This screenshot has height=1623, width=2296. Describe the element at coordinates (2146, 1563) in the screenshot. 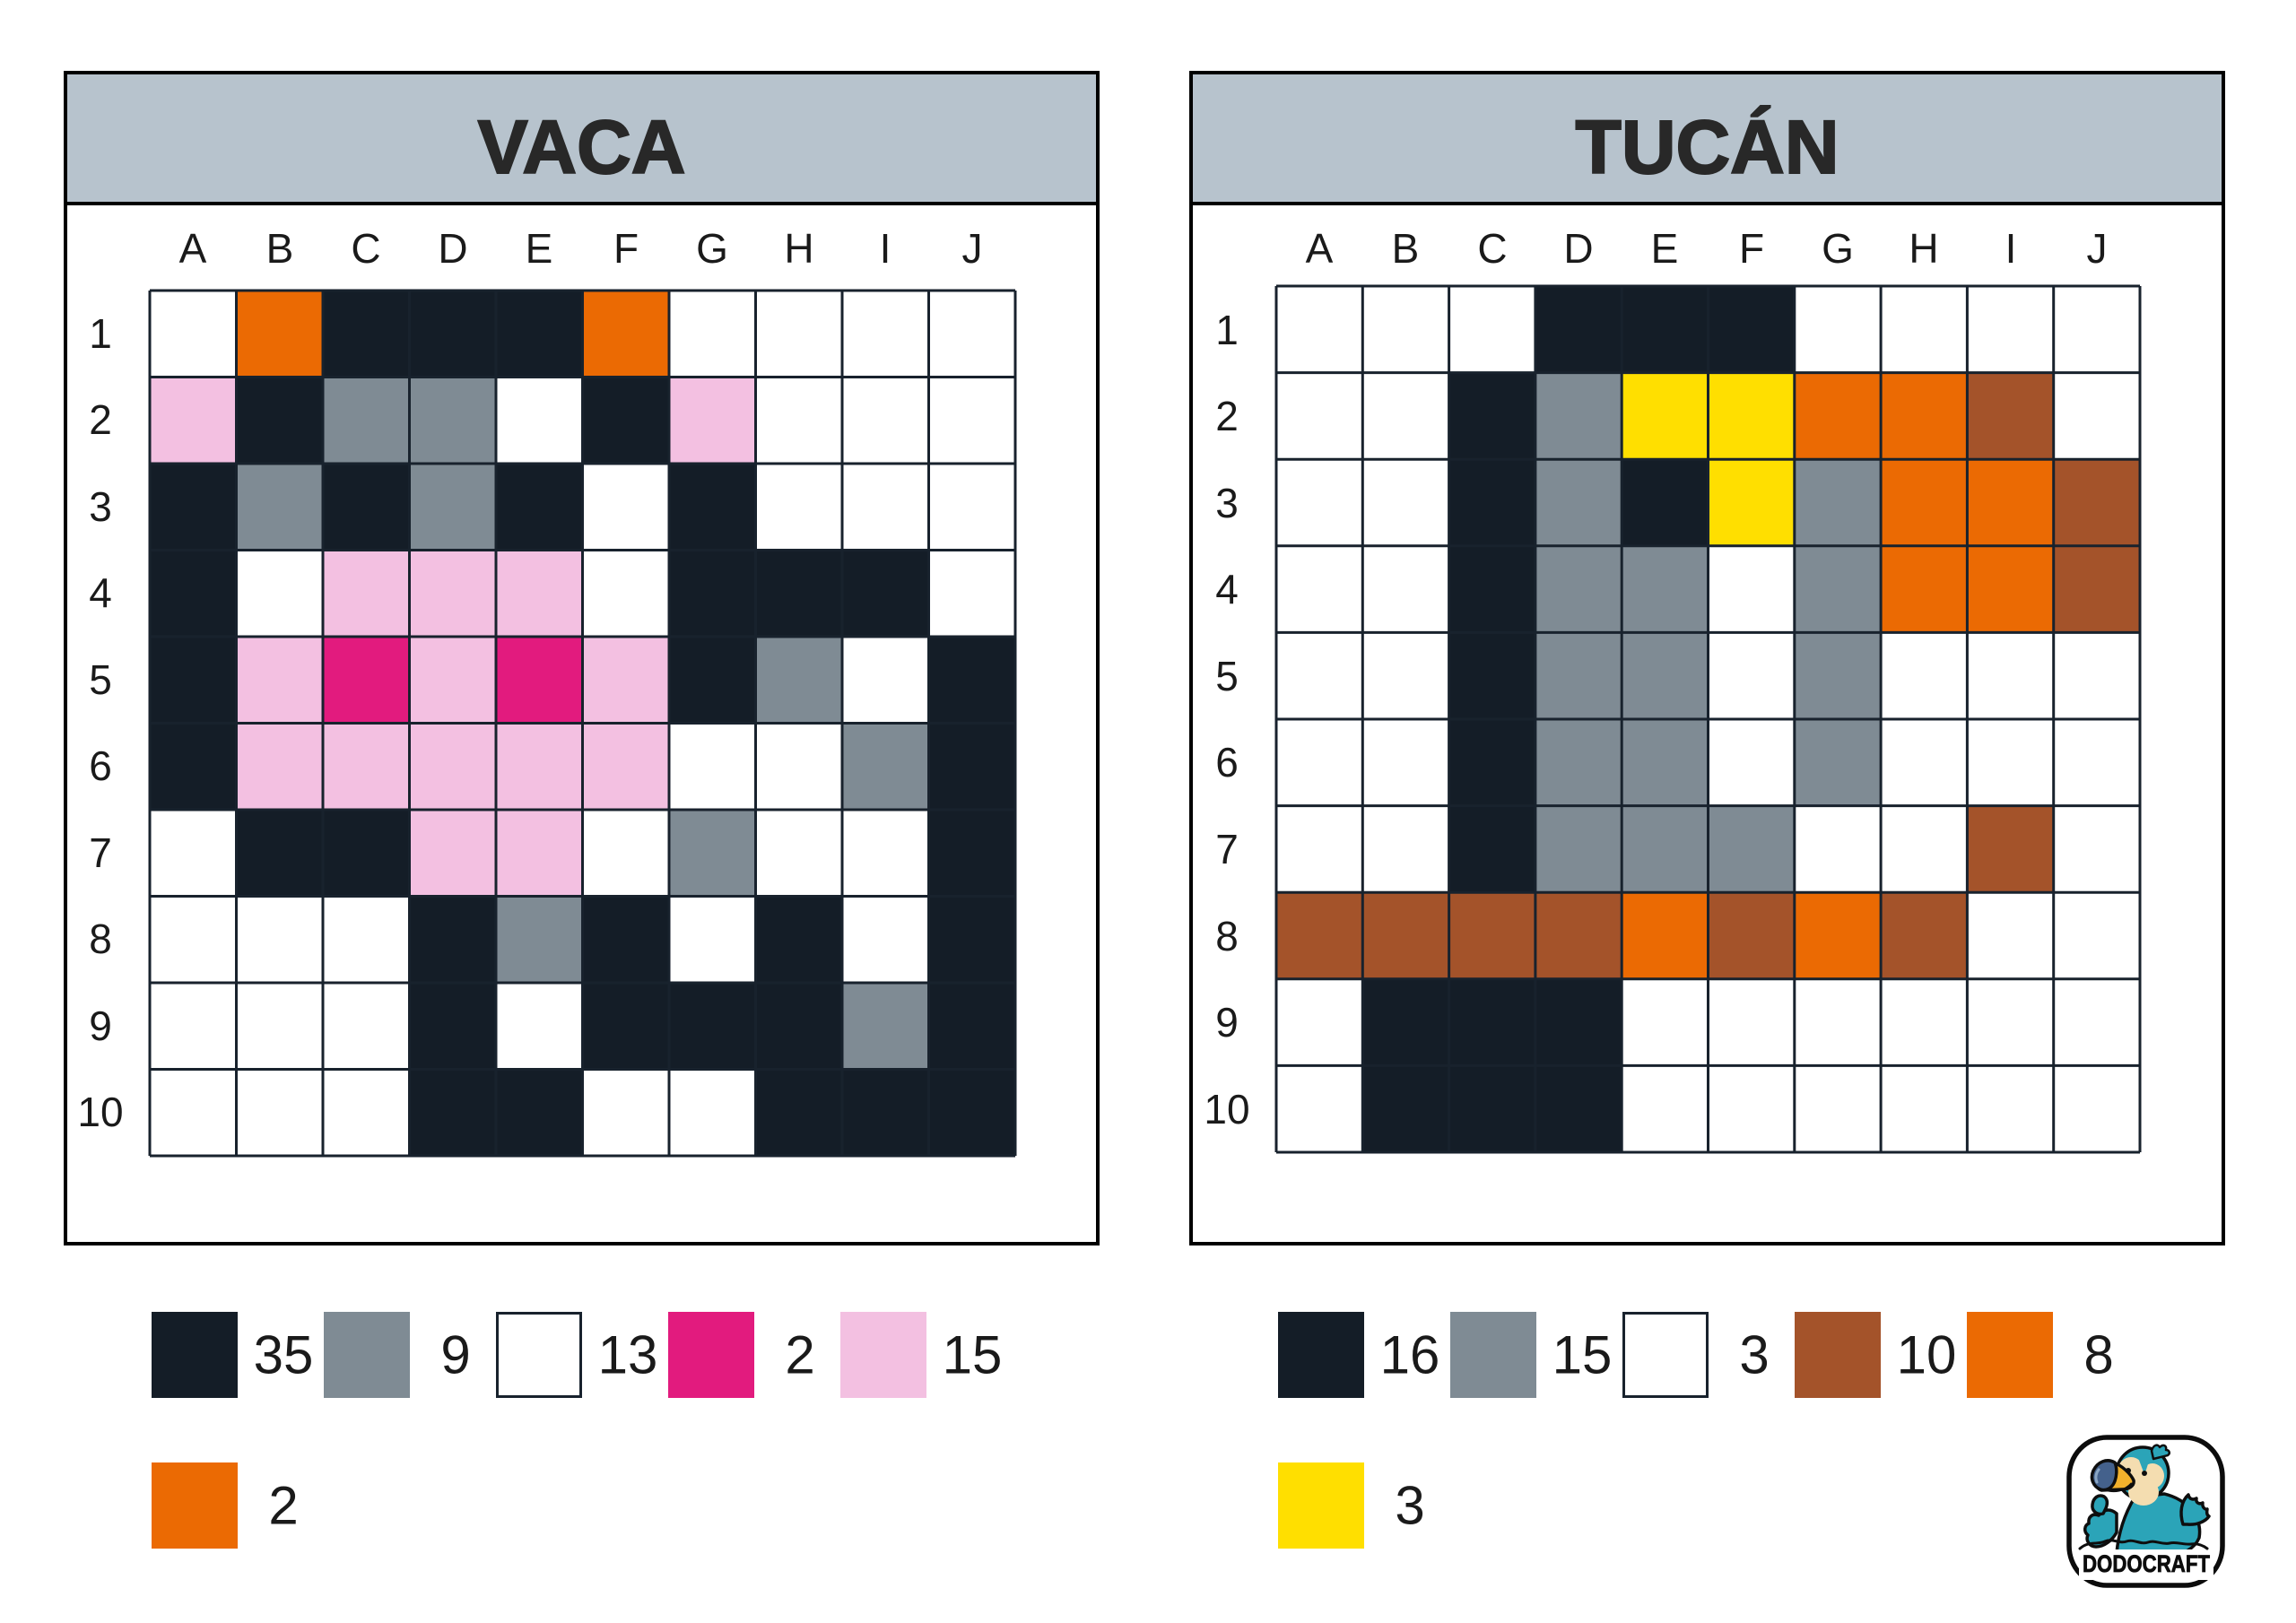

I see `svg-text: DODOCRAFT` at that location.